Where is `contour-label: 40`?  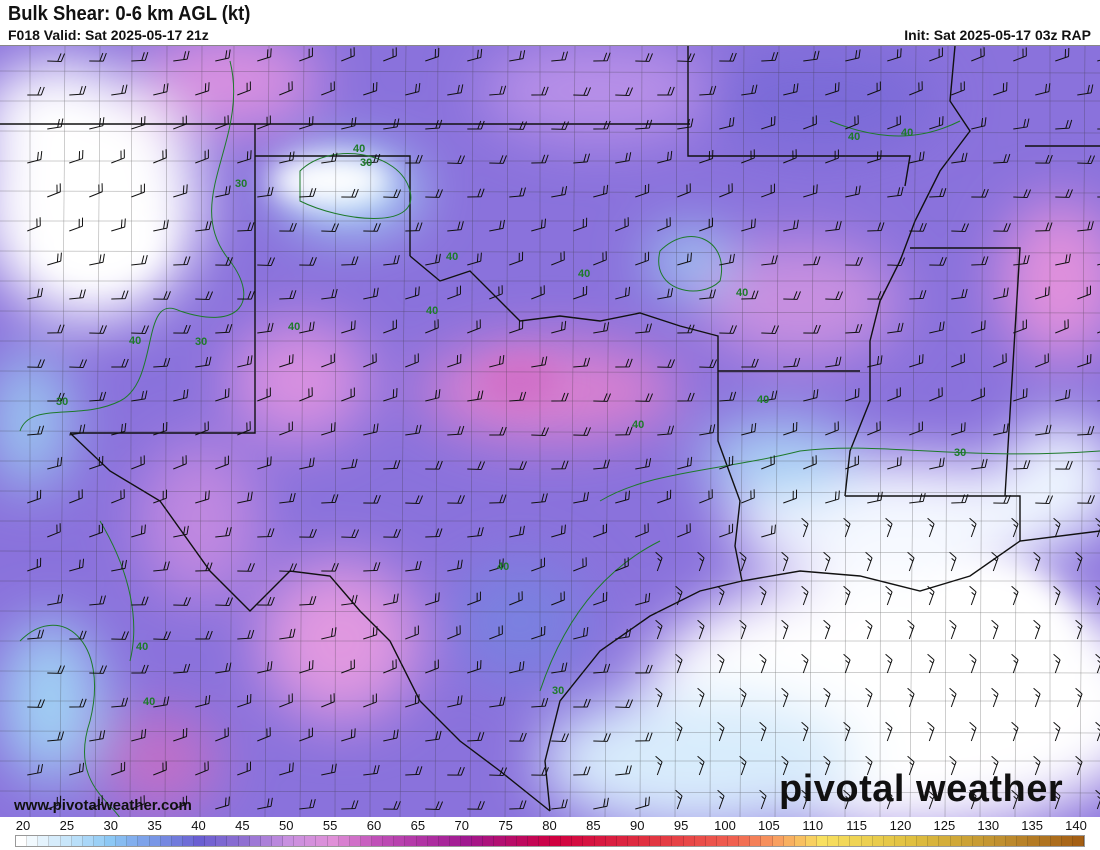 contour-label: 40 is located at coordinates (135, 341).